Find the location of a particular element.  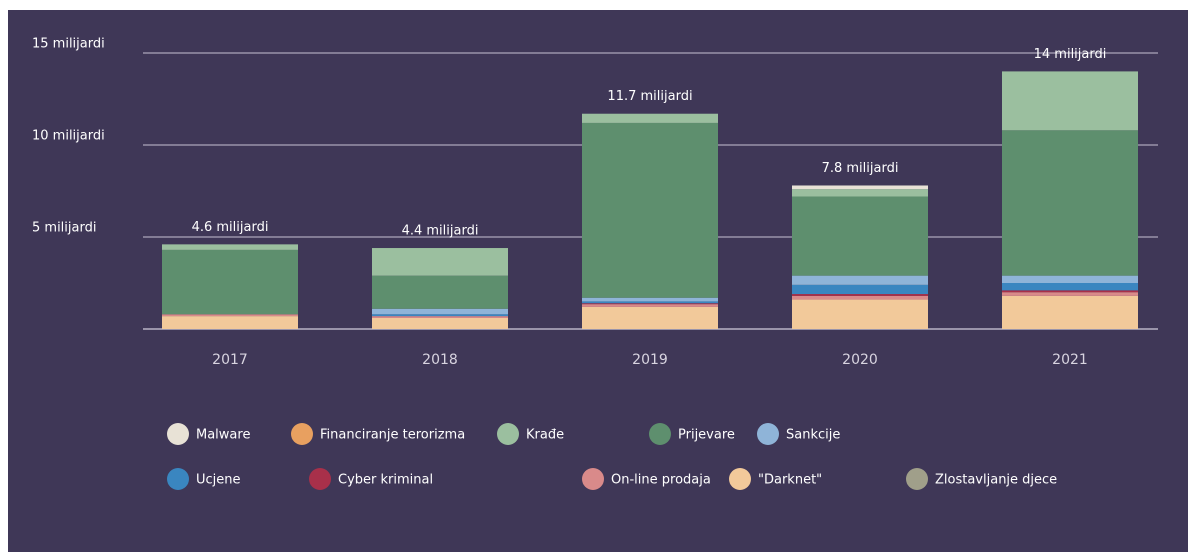

x-tick-label: 2020 is located at coordinates (860, 360).